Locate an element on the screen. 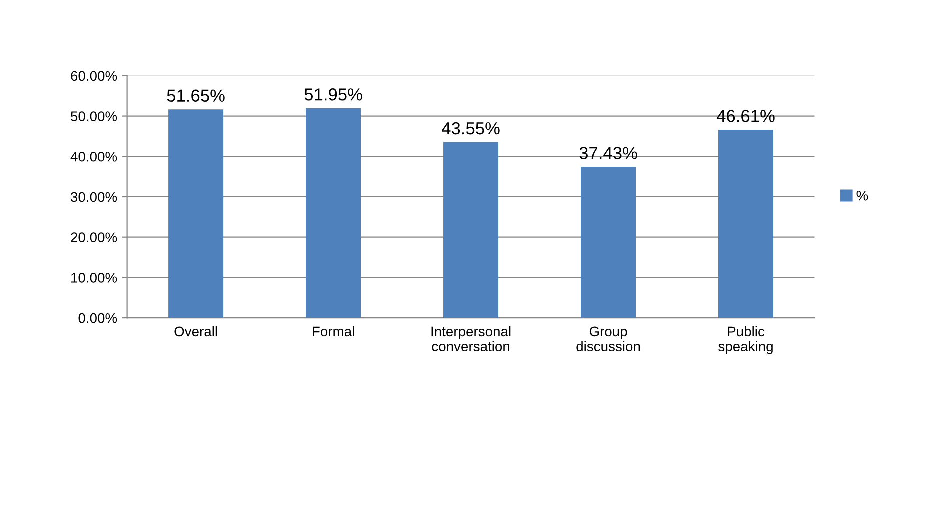 This screenshot has width=943, height=513. x-tick-label: Interpersonal conversation is located at coordinates (471, 339).